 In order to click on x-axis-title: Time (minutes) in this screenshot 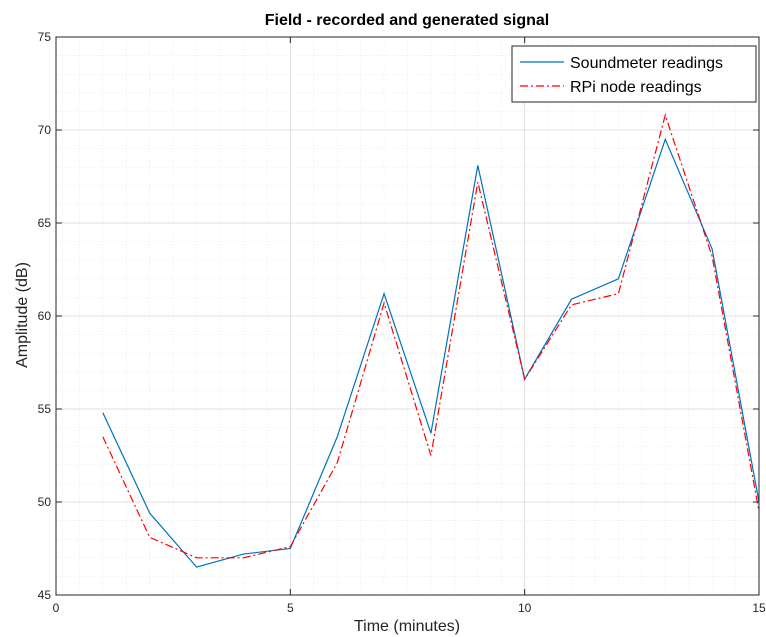, I will do `click(407, 626)`.